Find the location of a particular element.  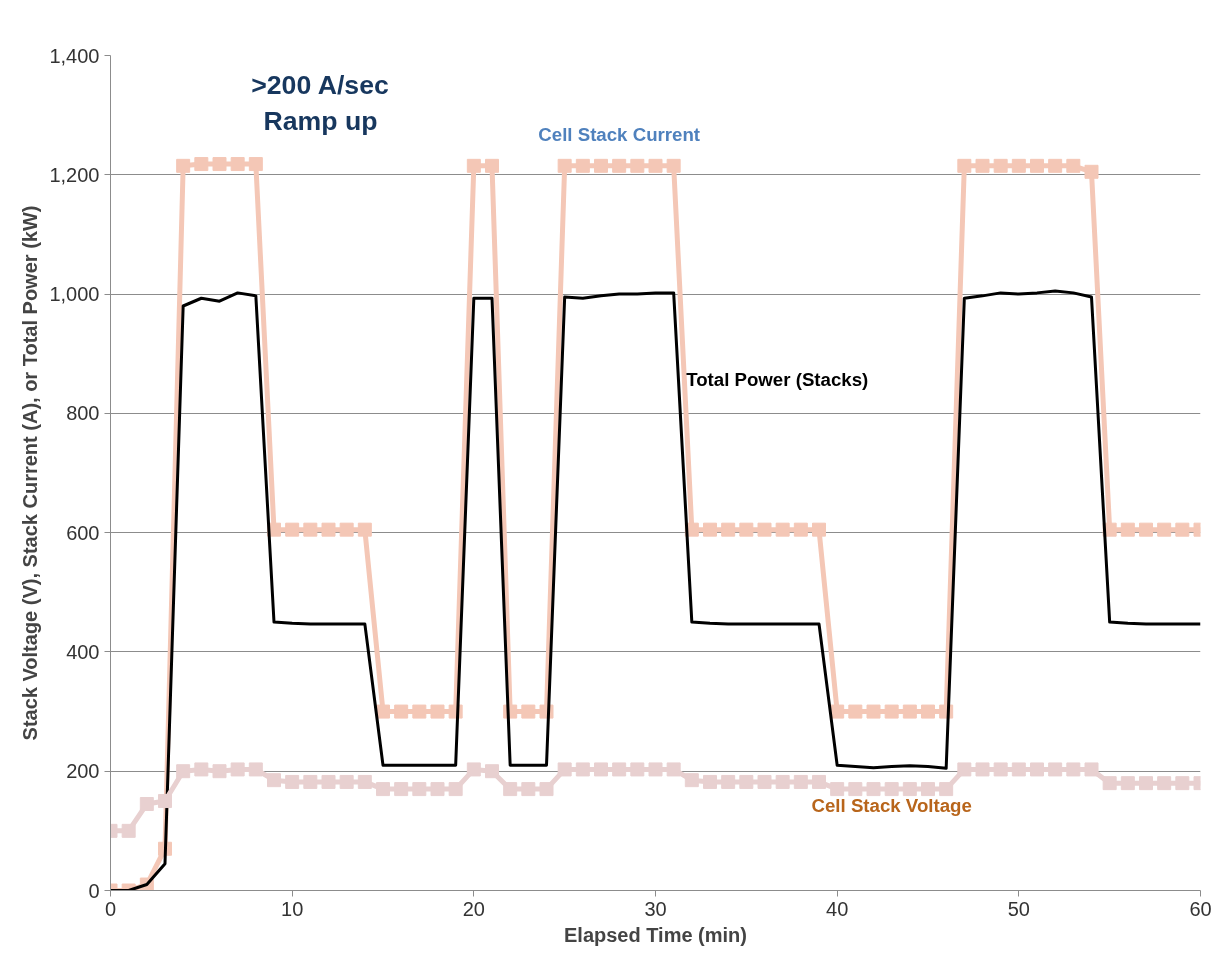

y-tick-label: 1,200 is located at coordinates (74, 174).